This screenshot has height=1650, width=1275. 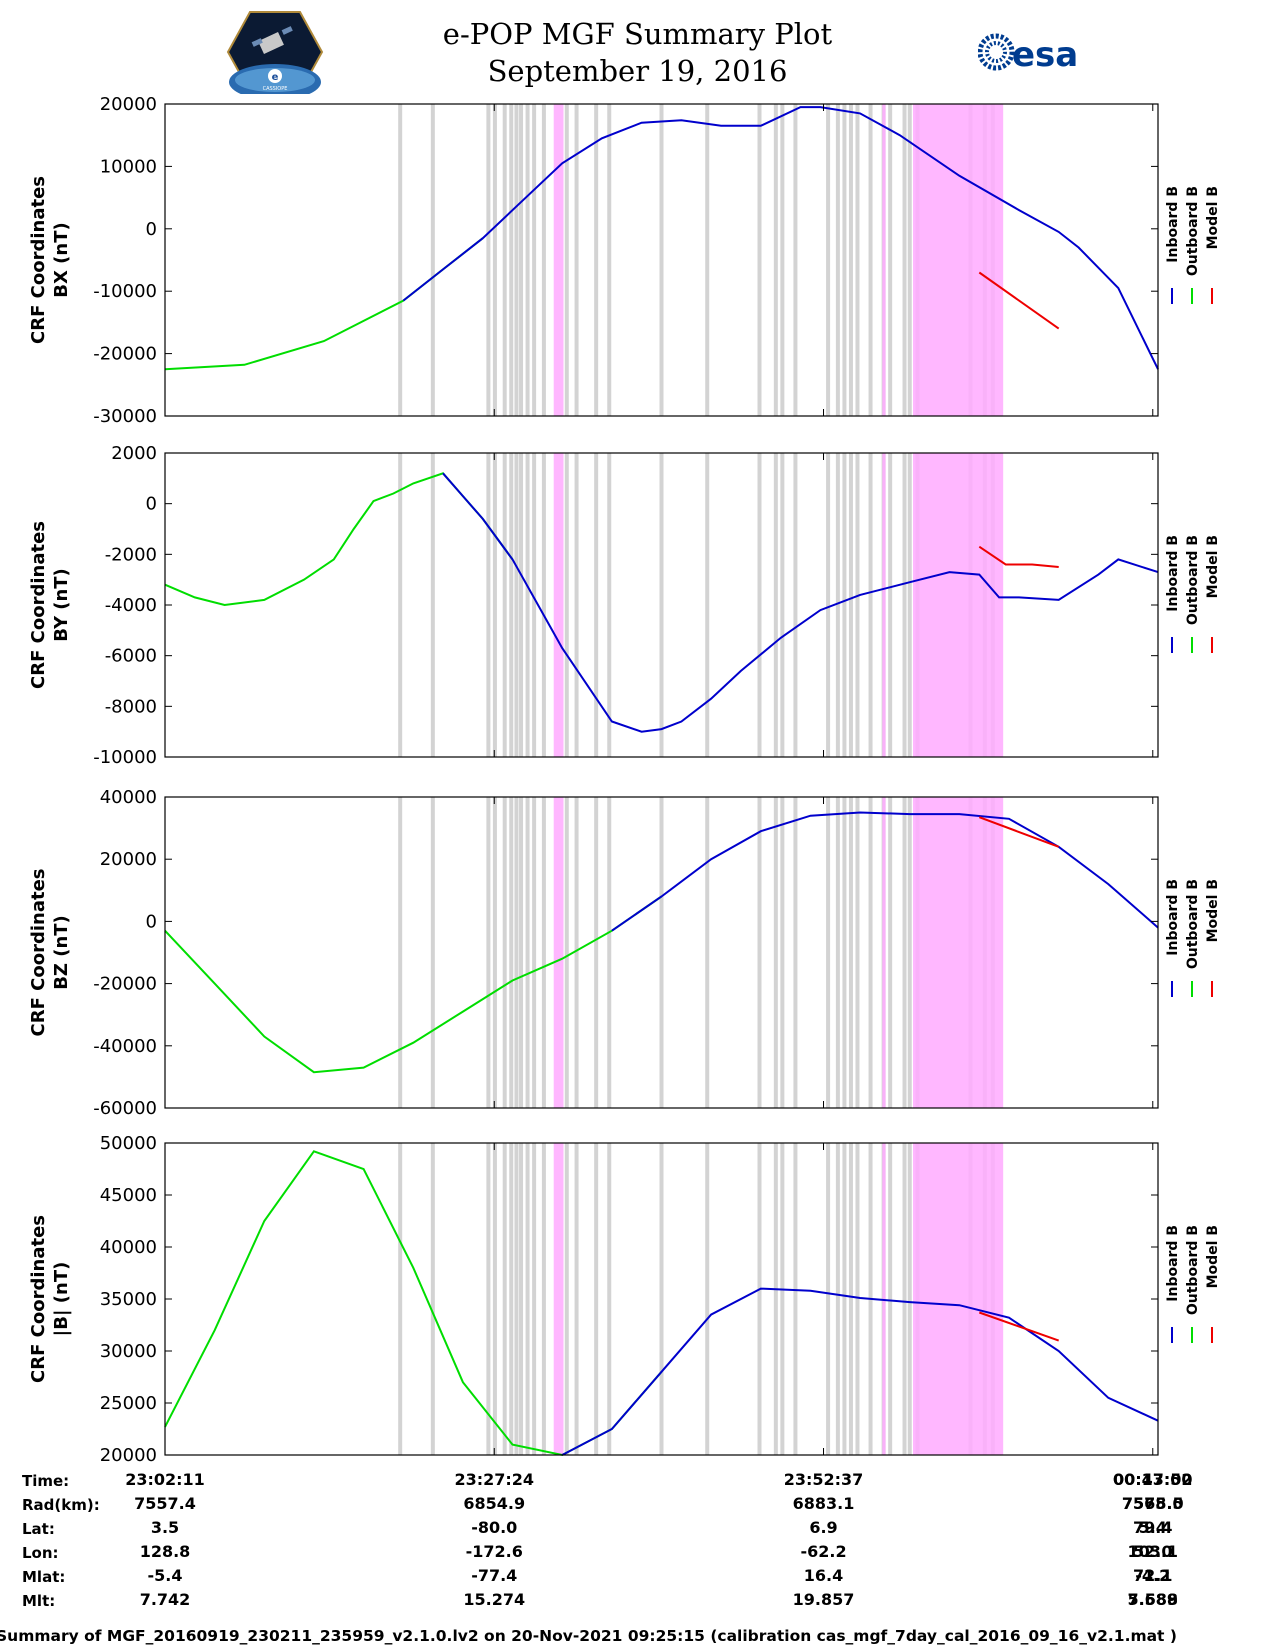 What do you see at coordinates (165, 1479) in the screenshot?
I see `table-cell-time: 23:02:11` at bounding box center [165, 1479].